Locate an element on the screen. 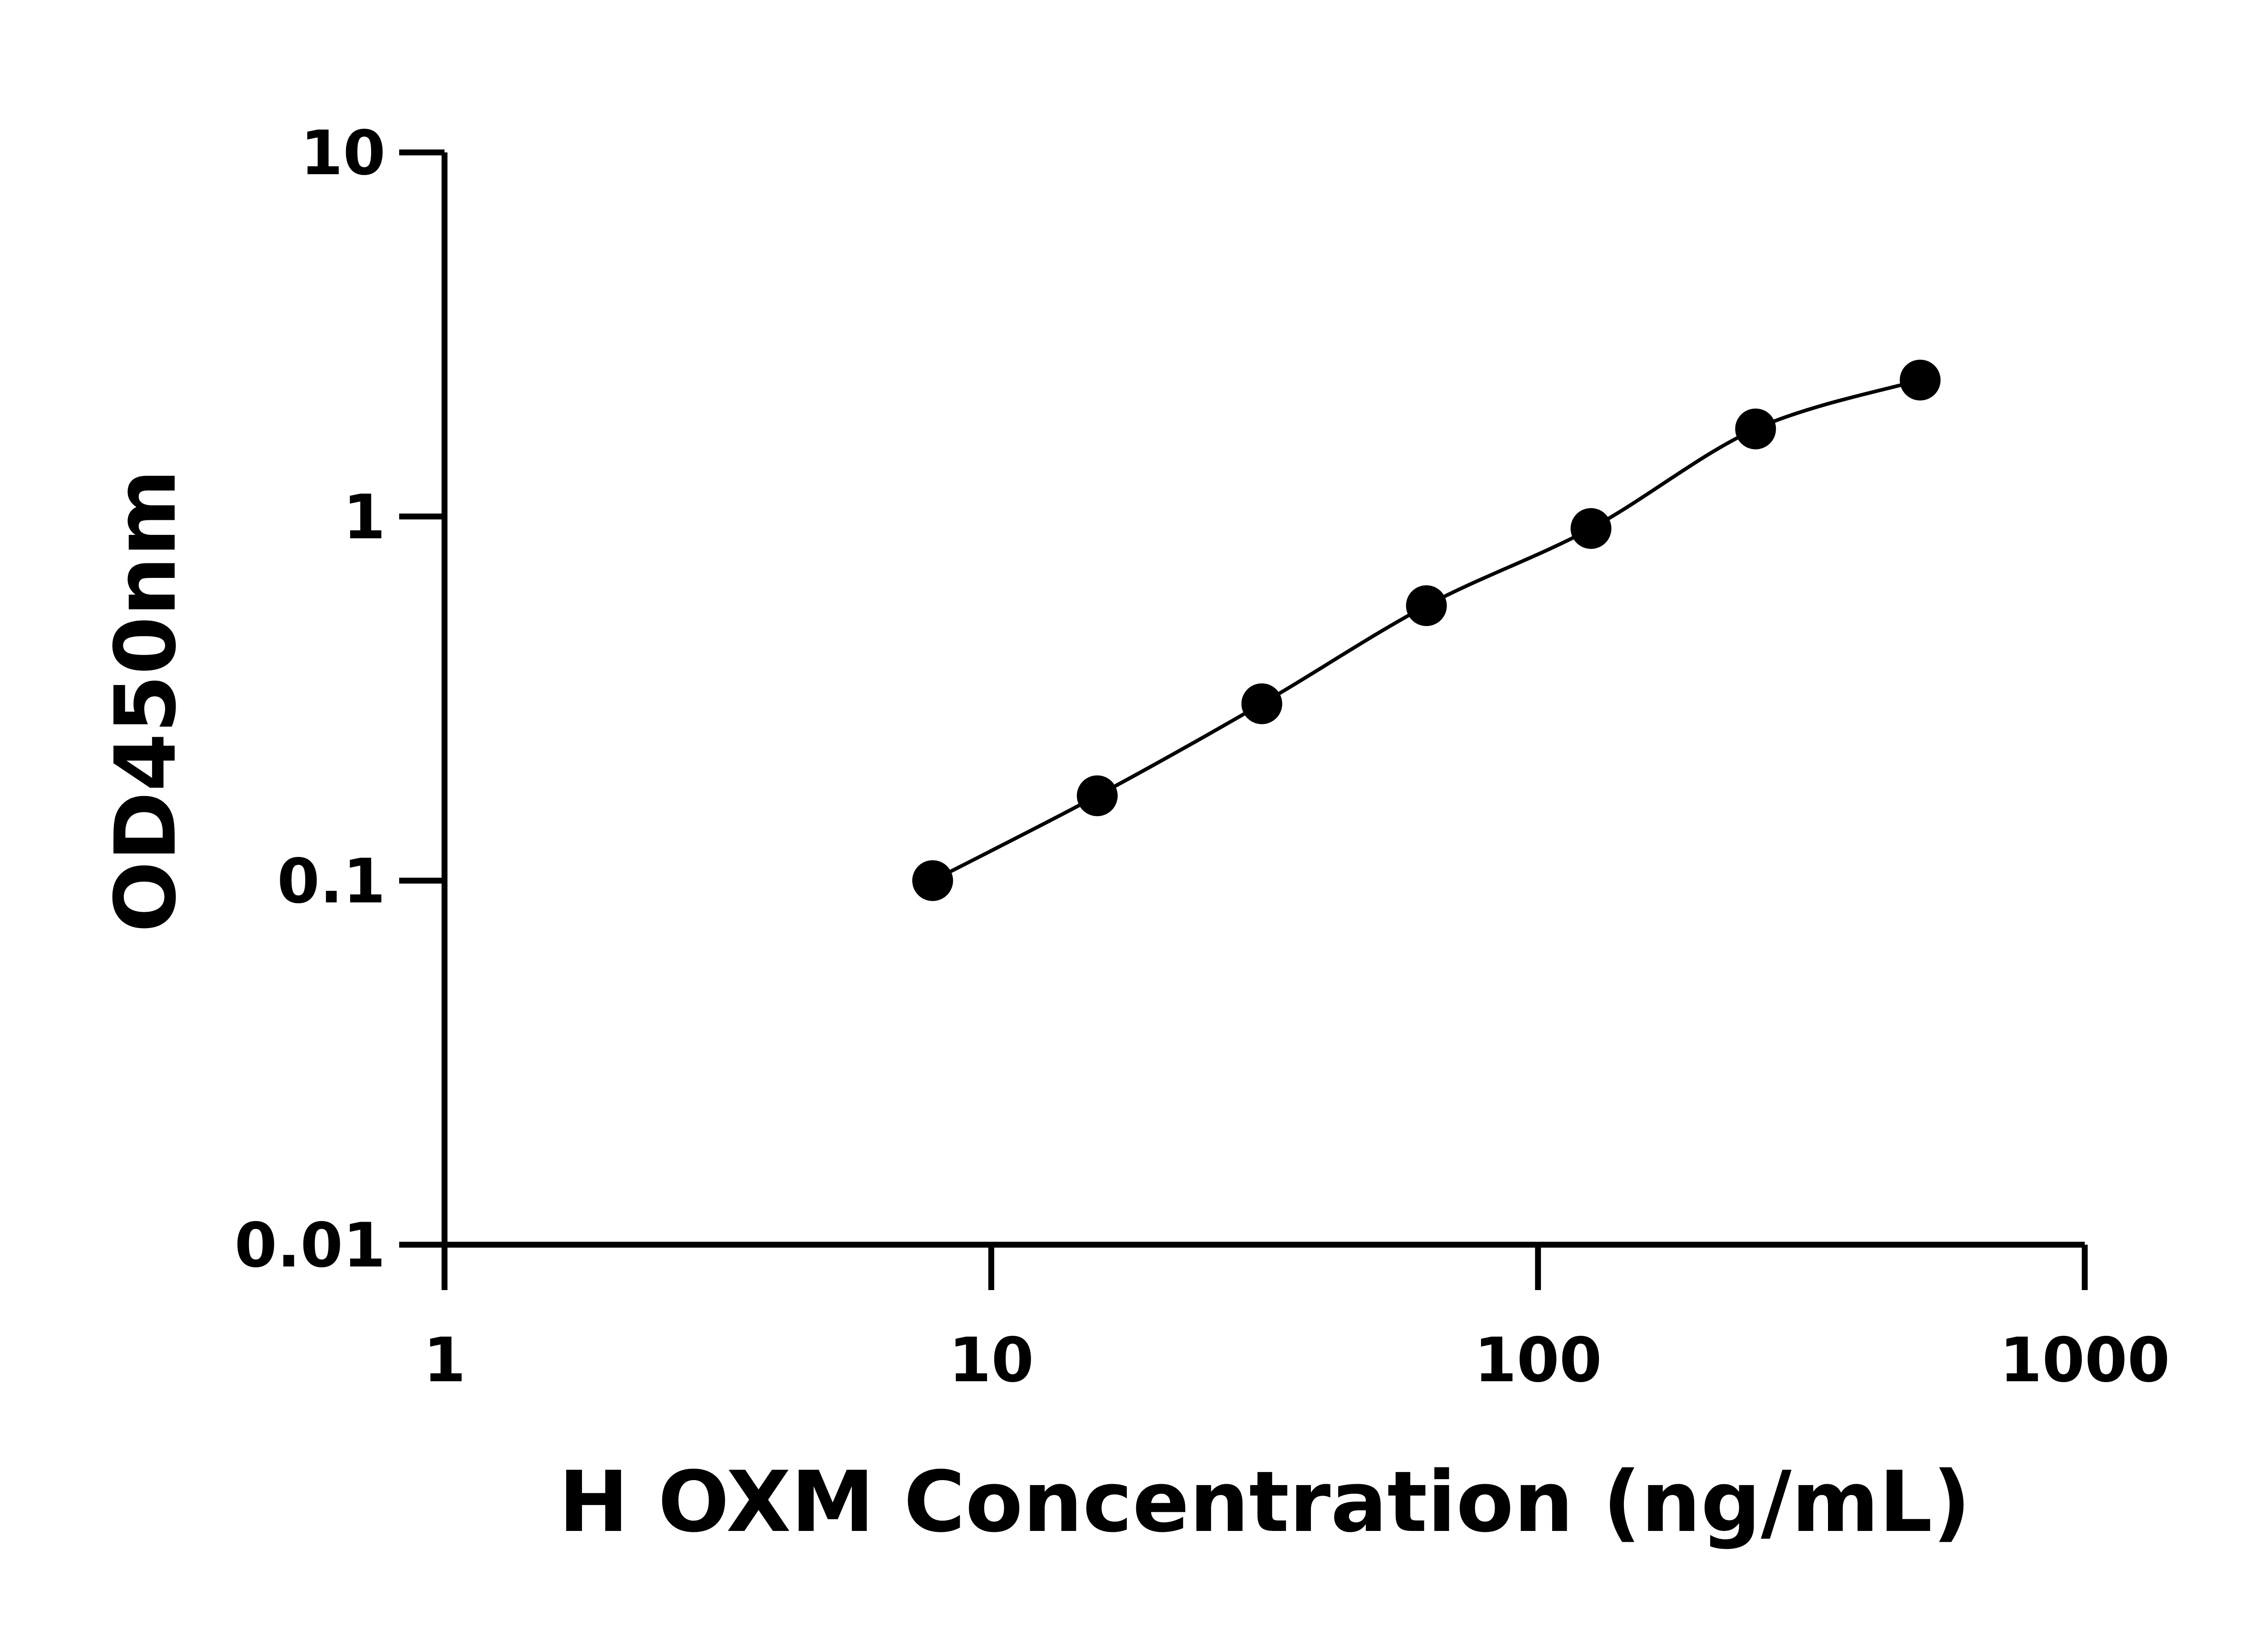 The height and width of the screenshot is (1633, 2268). x-tick-label: 1 is located at coordinates (445, 1360).